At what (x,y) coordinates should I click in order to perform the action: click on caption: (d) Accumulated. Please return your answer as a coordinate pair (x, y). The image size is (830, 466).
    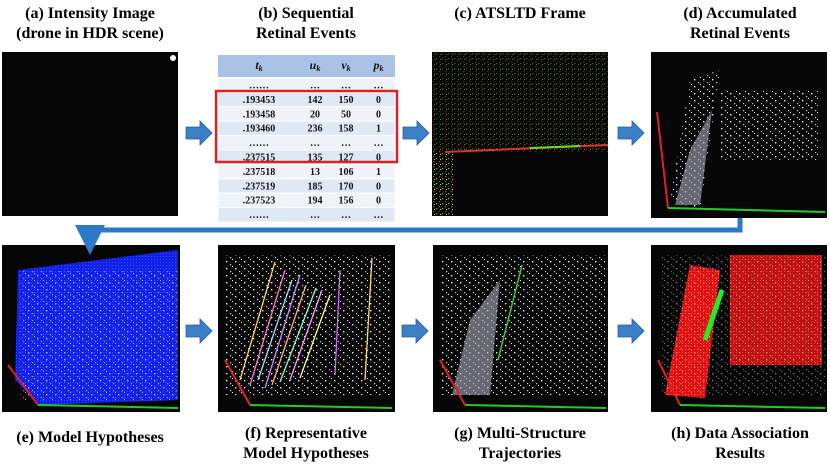
    Looking at the image, I should click on (739, 13).